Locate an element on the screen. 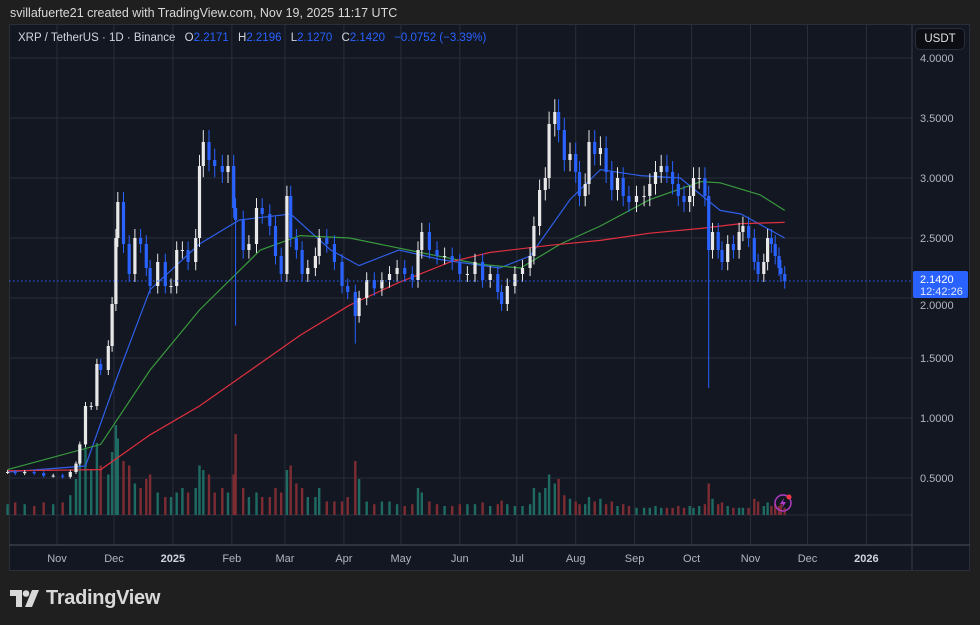  price-tick-label: 4.0000 is located at coordinates (937, 59).